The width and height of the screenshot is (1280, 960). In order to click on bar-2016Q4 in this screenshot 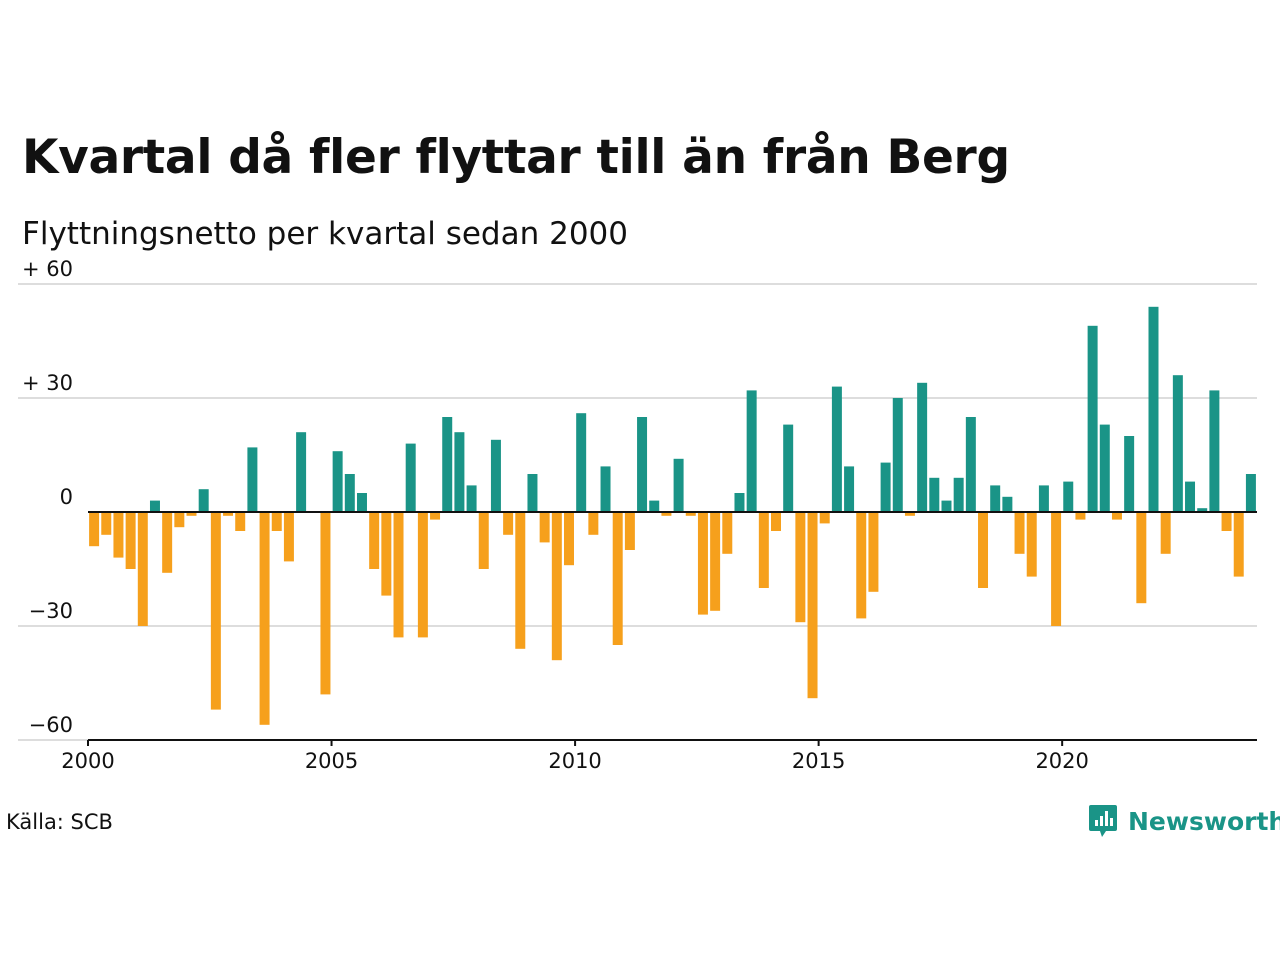, I will do `click(909, 514)`.